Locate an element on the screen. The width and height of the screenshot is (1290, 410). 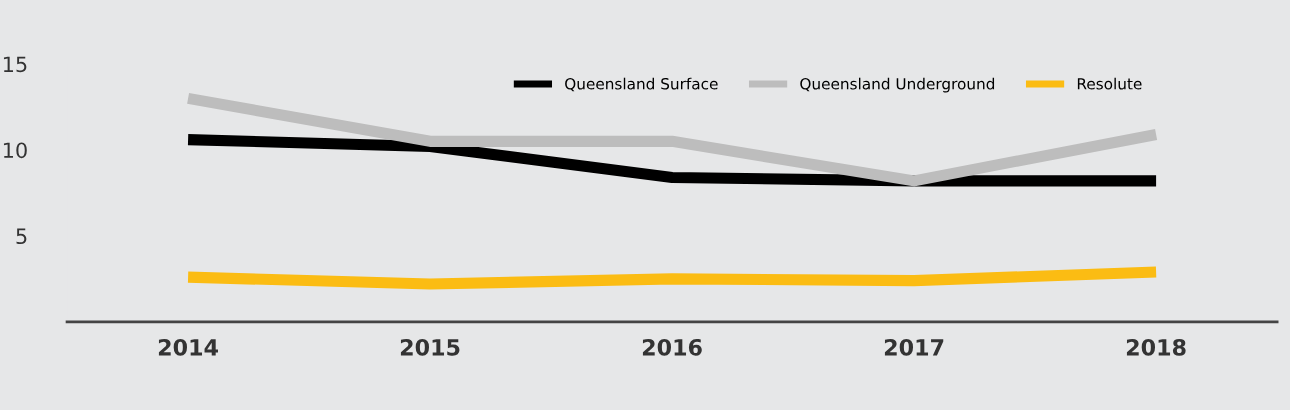
x-tick-label: 2015 is located at coordinates (430, 347).